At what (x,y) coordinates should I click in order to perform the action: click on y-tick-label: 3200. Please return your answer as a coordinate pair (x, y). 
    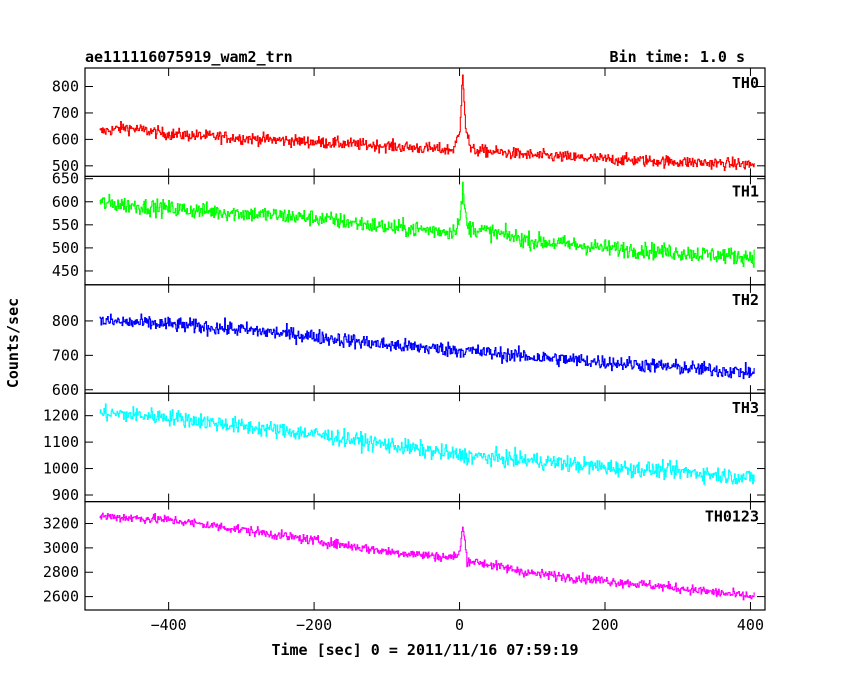
    Looking at the image, I should click on (61, 524).